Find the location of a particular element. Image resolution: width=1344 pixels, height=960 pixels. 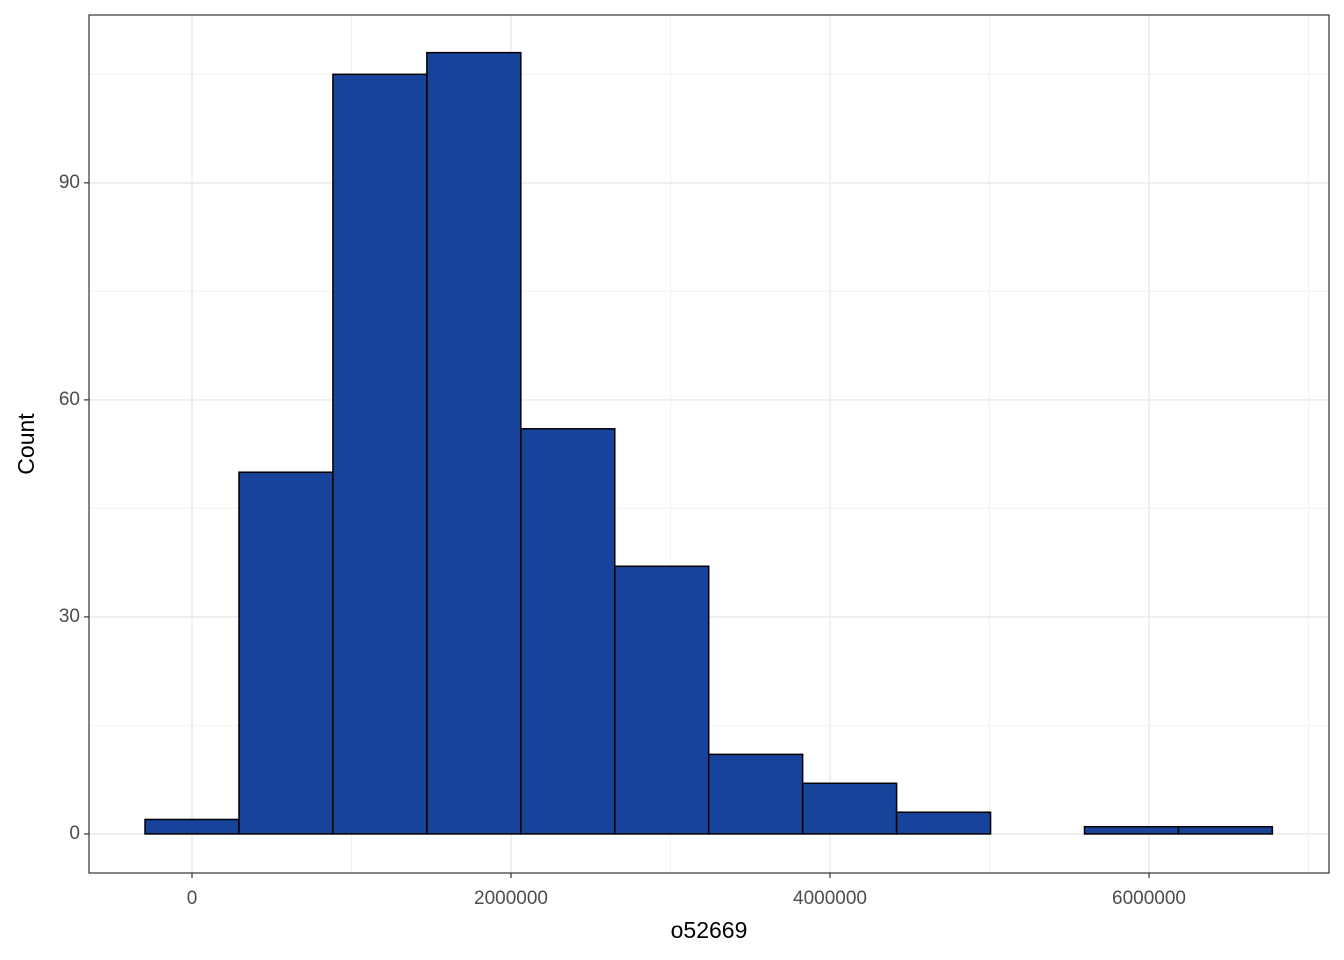

x-axis-title: o52669 is located at coordinates (709, 930).